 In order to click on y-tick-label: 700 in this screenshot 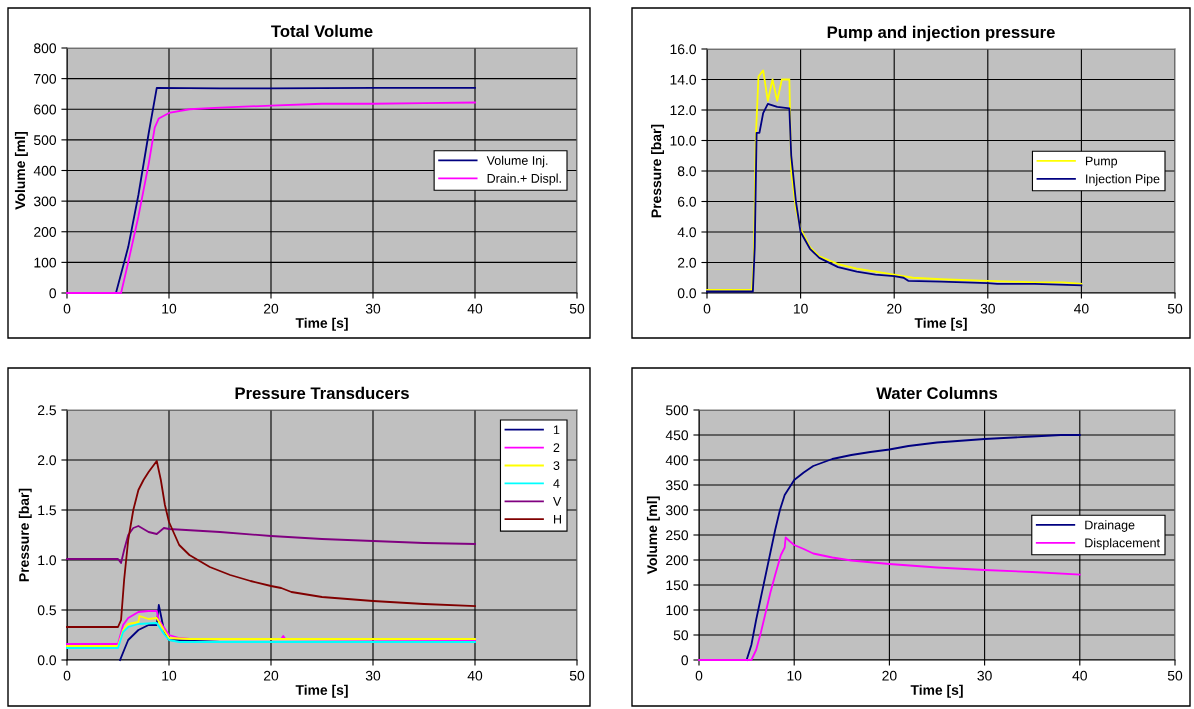, I will do `click(45, 78)`.